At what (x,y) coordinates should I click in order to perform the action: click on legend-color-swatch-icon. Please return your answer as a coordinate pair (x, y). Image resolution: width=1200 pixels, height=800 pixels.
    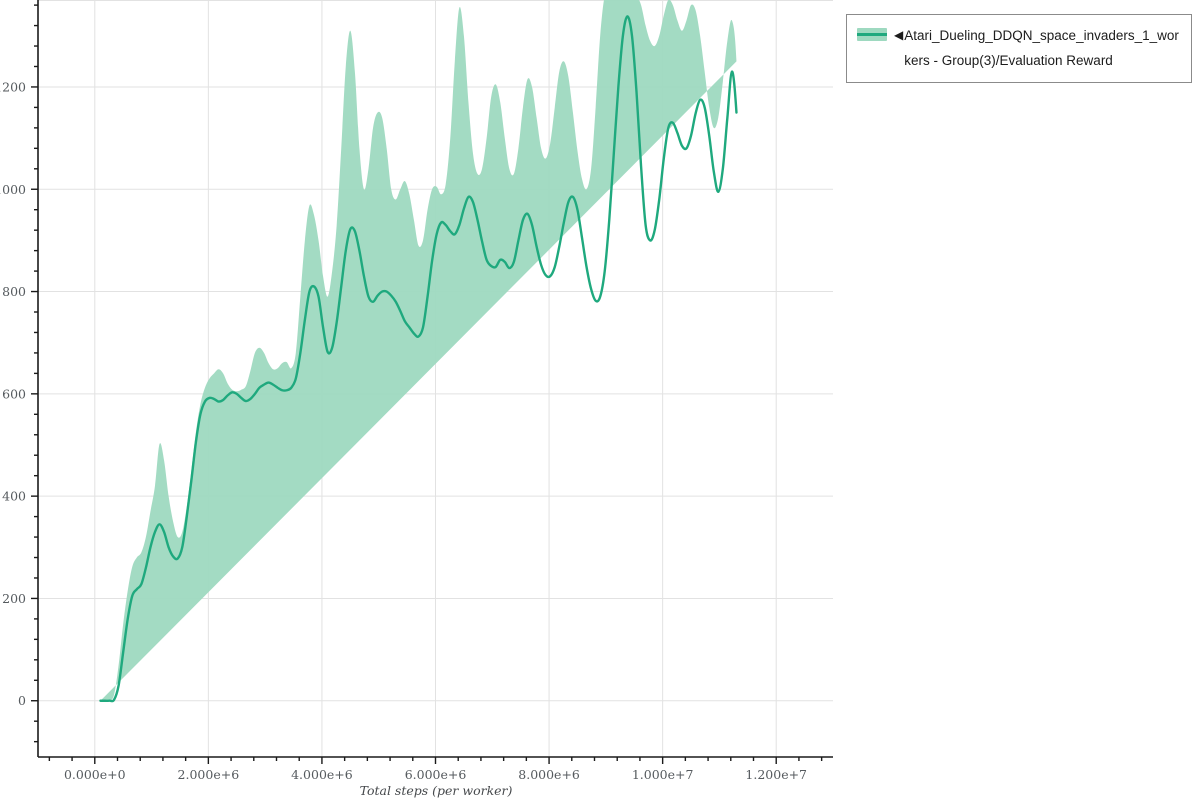
    Looking at the image, I should click on (872, 34).